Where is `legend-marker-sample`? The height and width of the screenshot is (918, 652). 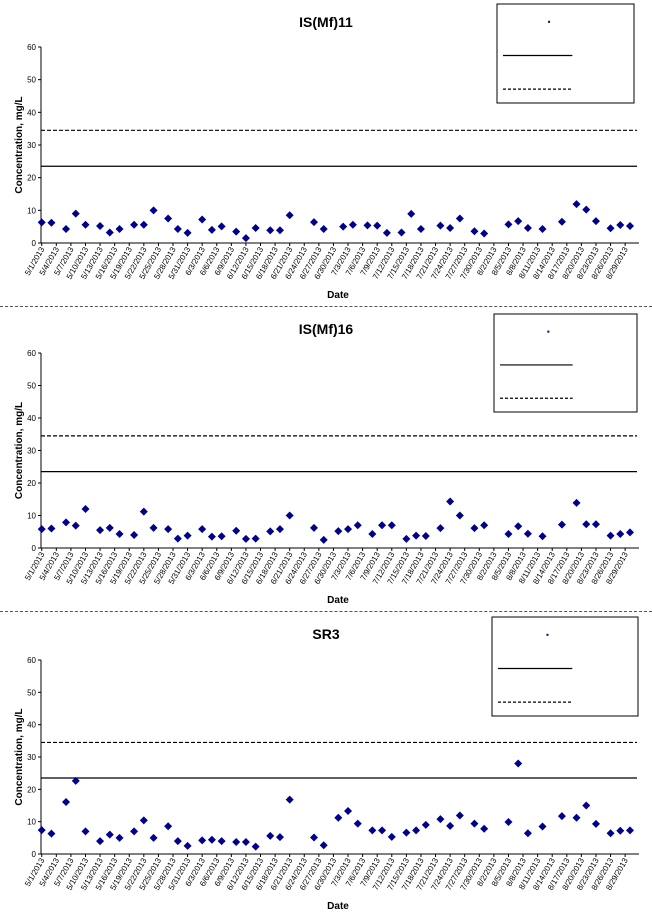
legend-marker-sample is located at coordinates (547, 634).